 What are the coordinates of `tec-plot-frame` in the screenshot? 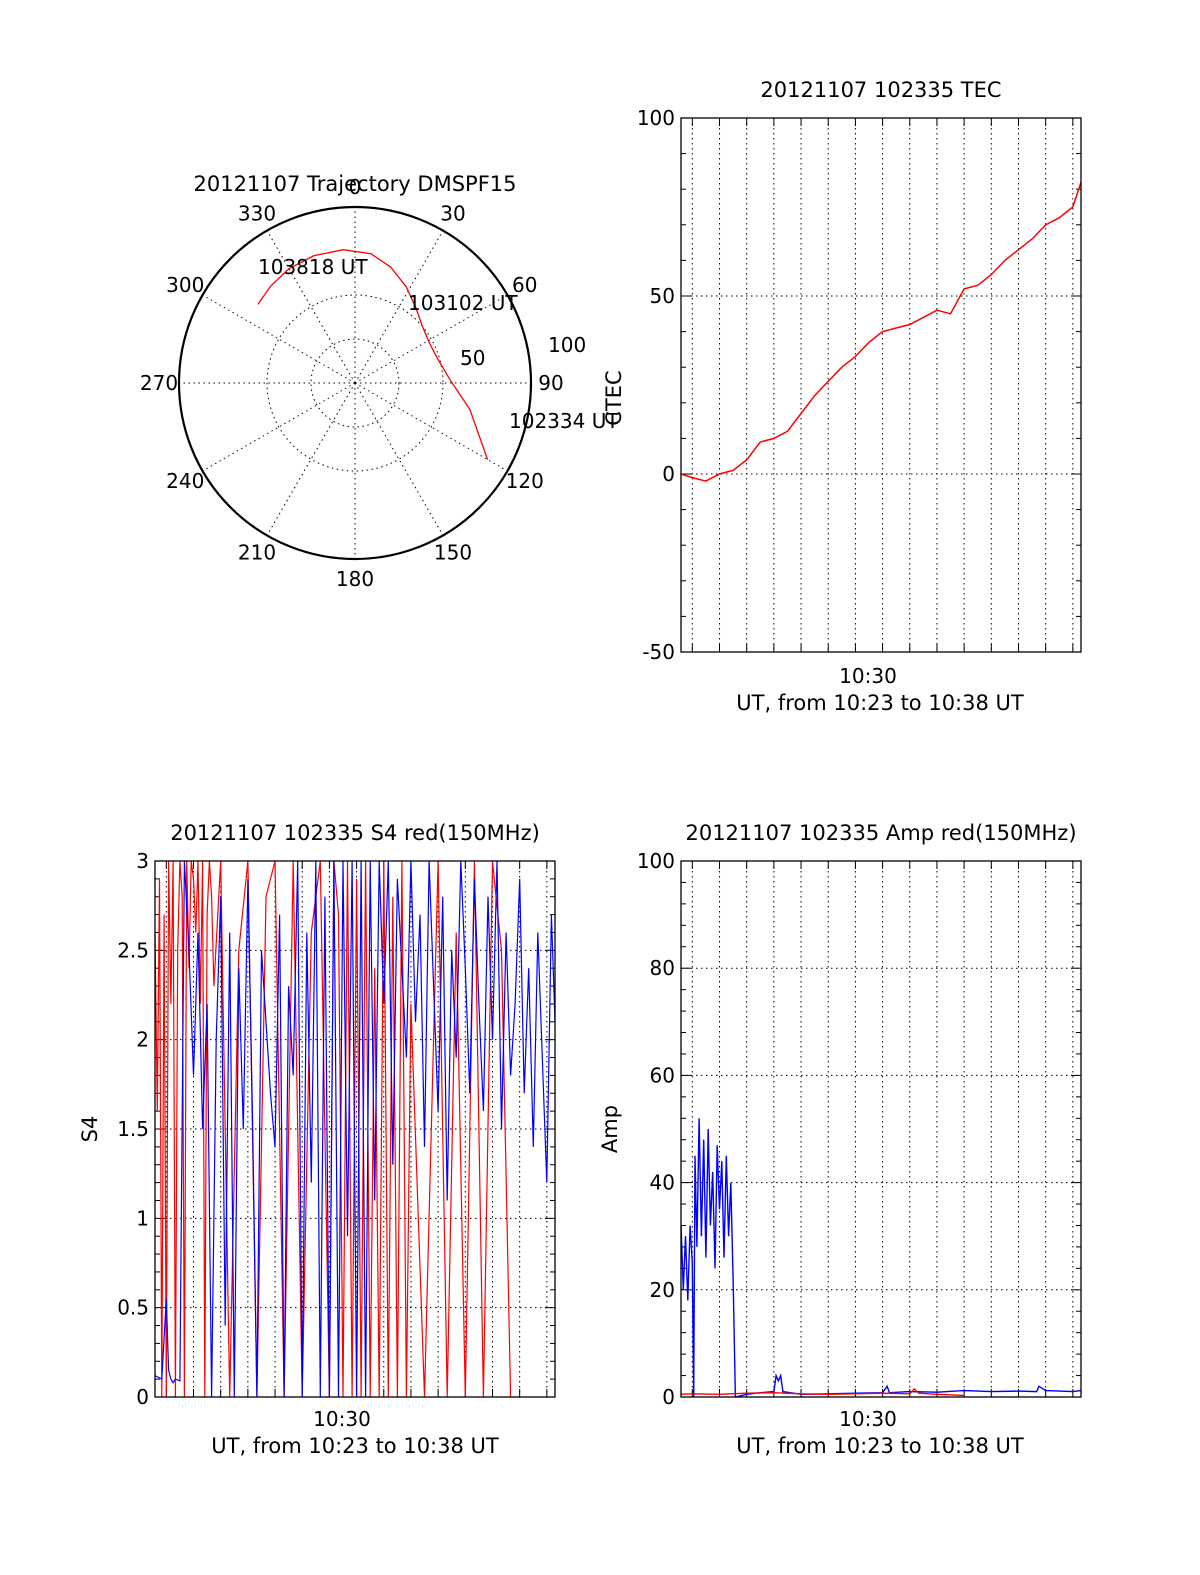 It's located at (881, 385).